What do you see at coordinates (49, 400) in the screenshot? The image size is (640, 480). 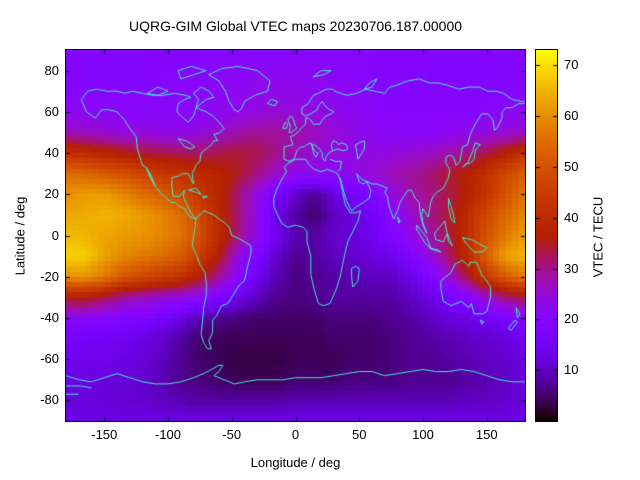 I see `y-tick-label: -80` at bounding box center [49, 400].